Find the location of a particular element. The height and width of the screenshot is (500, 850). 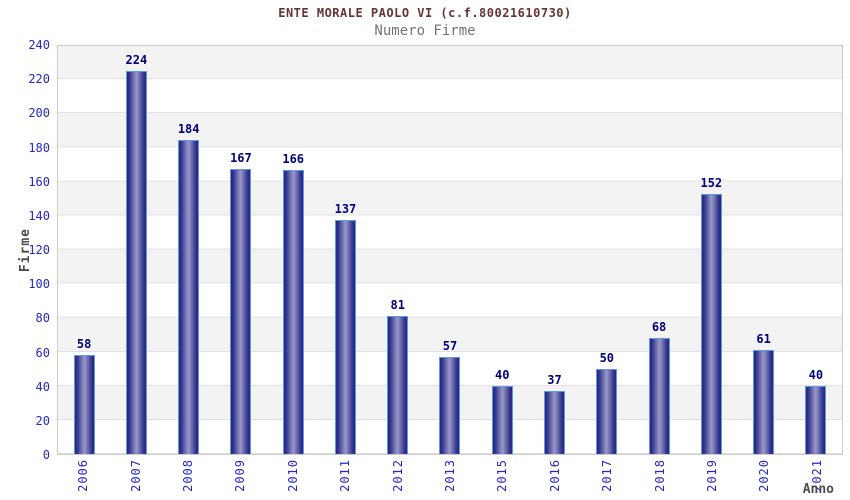

bar-column: 58 is located at coordinates (84, 250).